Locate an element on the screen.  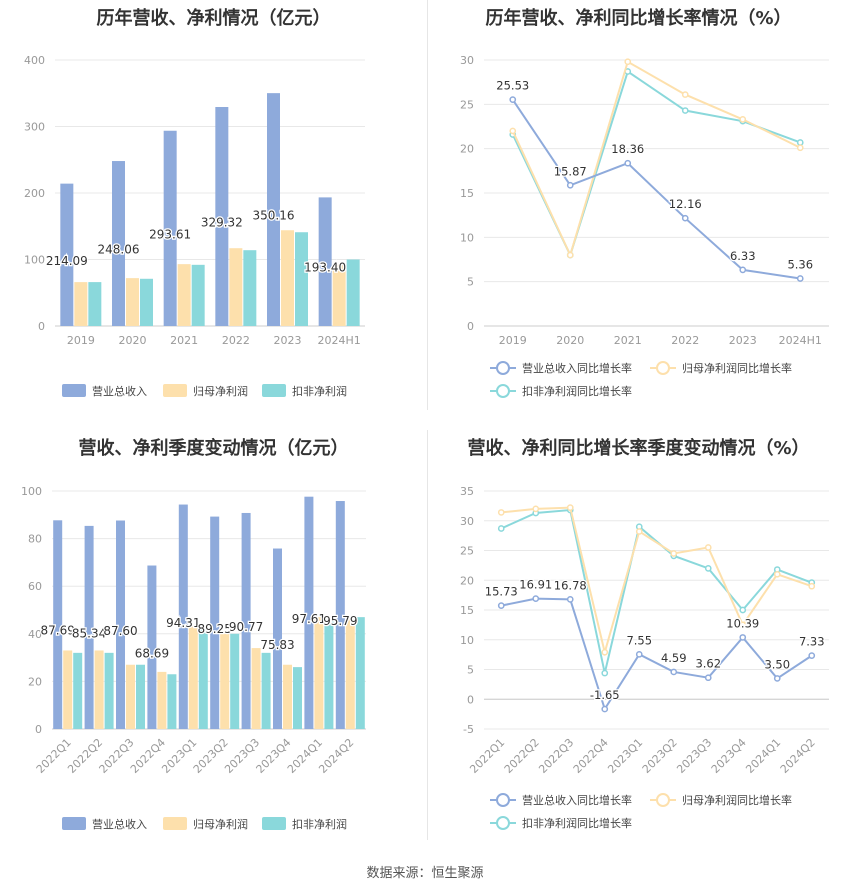
y-tick-label: 25 is located at coordinates (467, 104).